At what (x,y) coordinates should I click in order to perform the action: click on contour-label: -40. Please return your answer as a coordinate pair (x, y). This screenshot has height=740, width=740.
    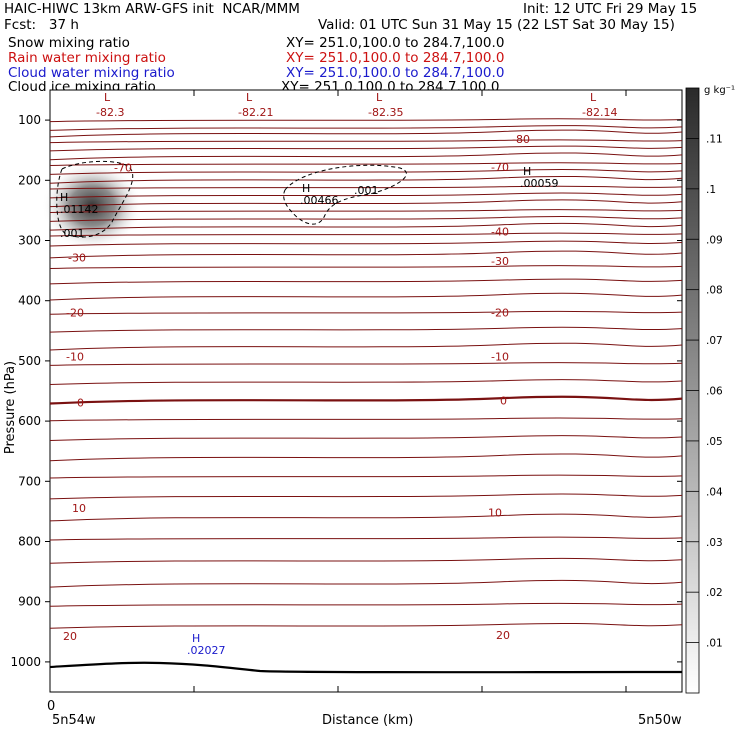
    Looking at the image, I should click on (500, 231).